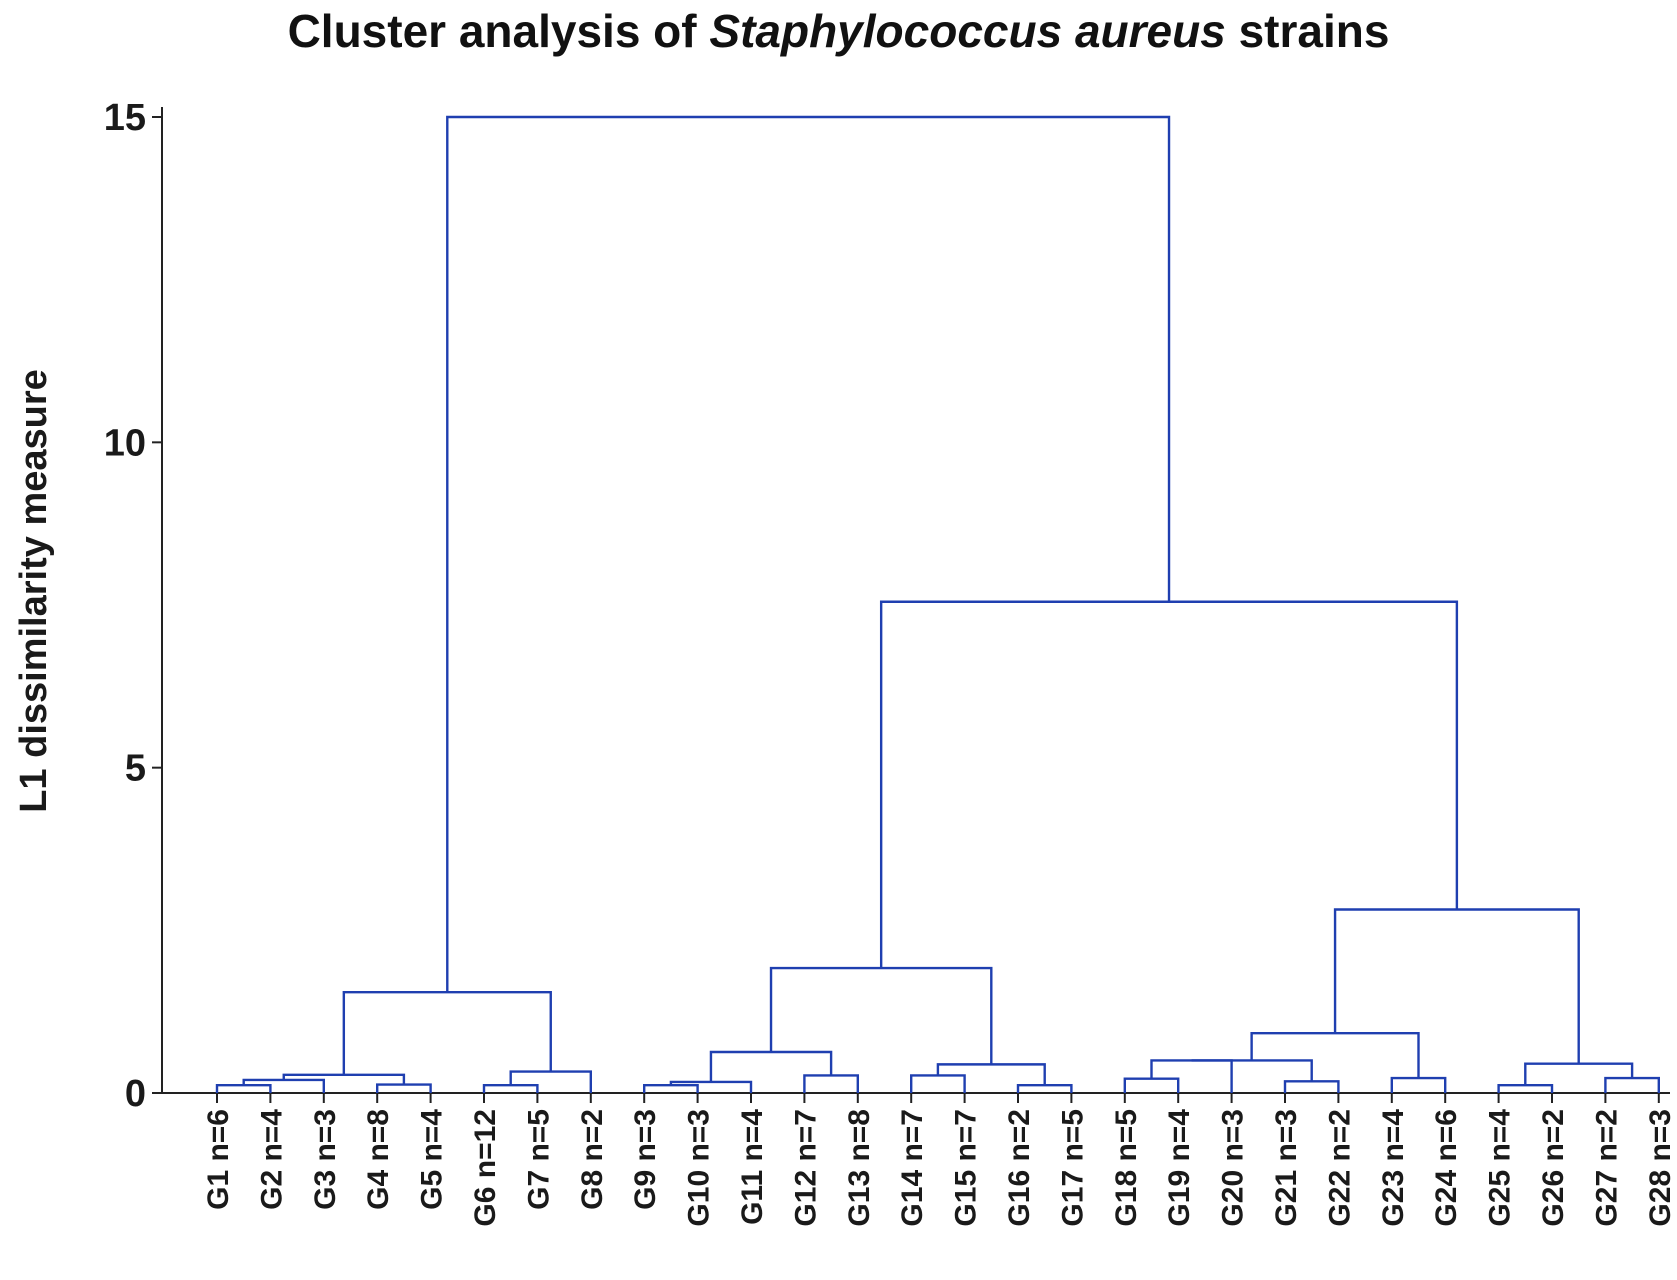 This screenshot has height=1280, width=1677. I want to click on y-tick-label: 5, so click(135, 769).